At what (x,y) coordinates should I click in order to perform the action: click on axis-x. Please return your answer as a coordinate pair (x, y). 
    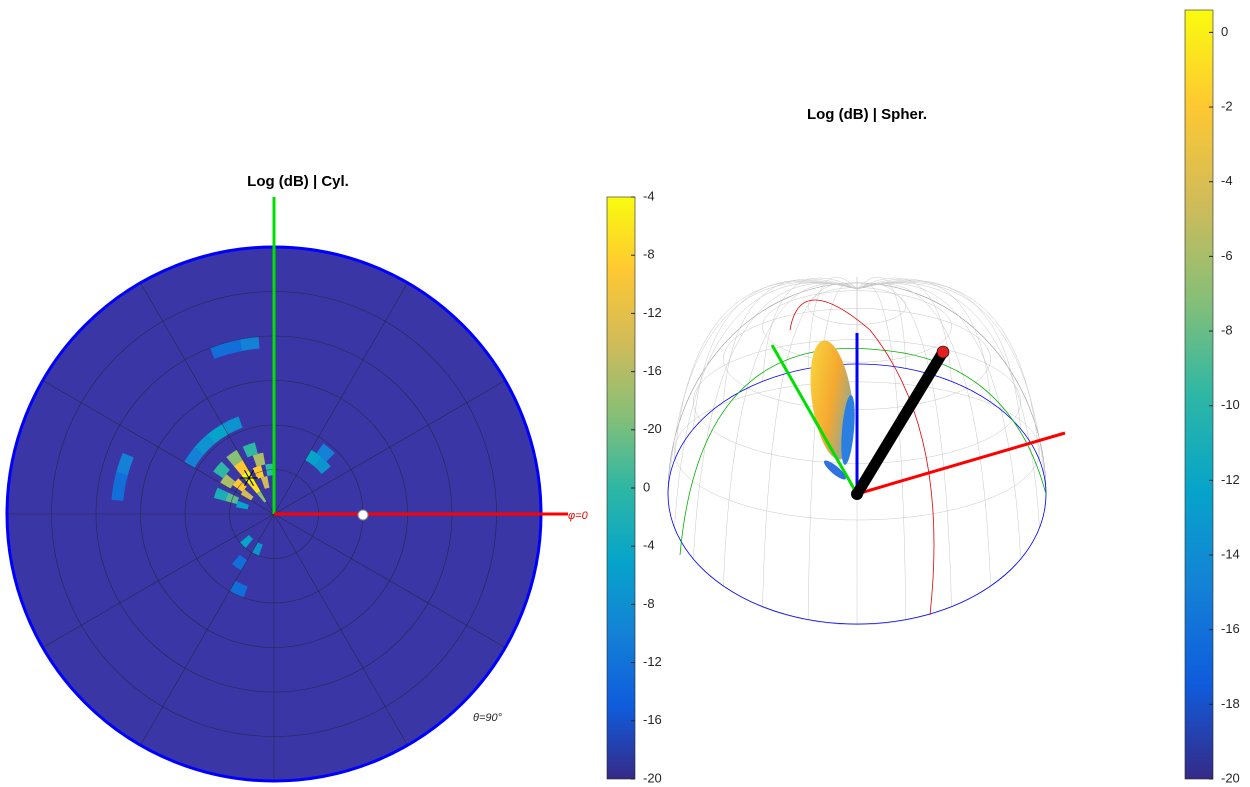
    Looking at the image, I should click on (961, 463).